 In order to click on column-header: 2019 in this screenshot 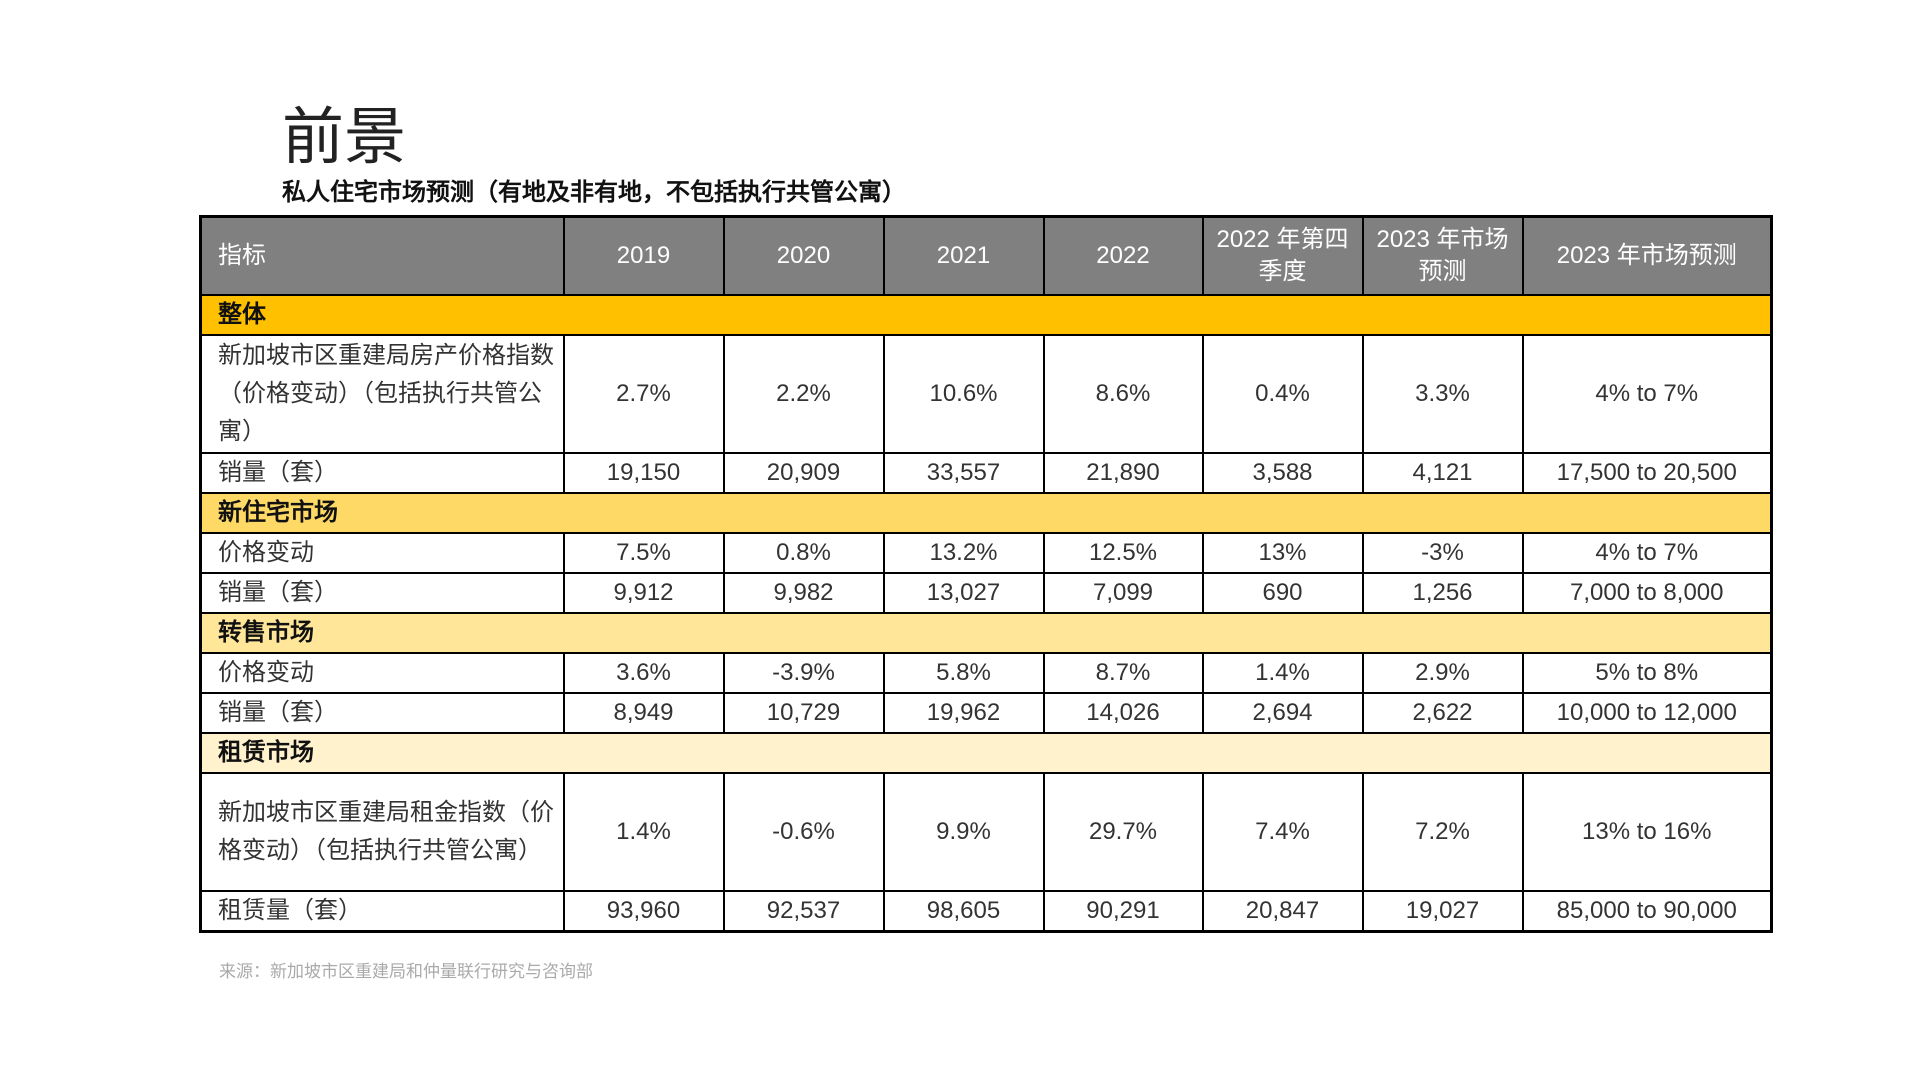, I will do `click(643, 255)`.